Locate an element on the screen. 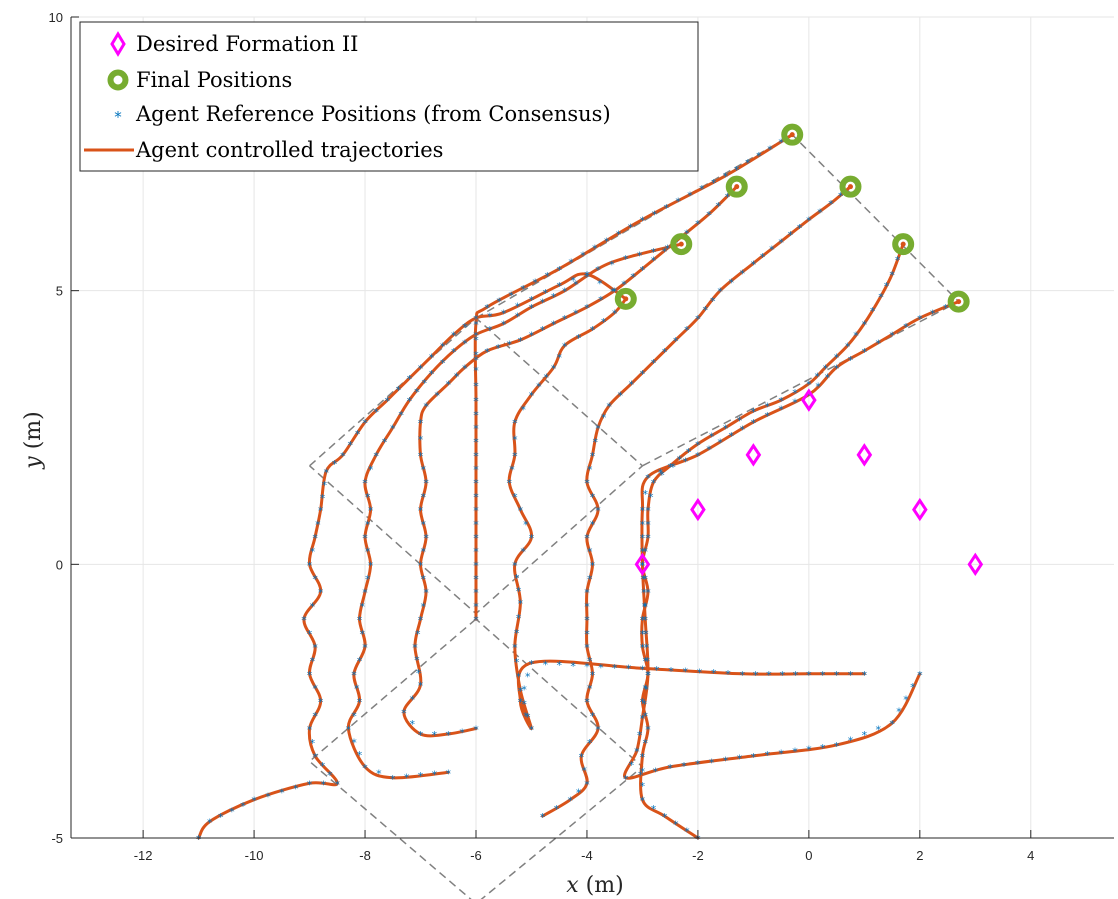  x-axis-label: x (m) is located at coordinates (594, 885).